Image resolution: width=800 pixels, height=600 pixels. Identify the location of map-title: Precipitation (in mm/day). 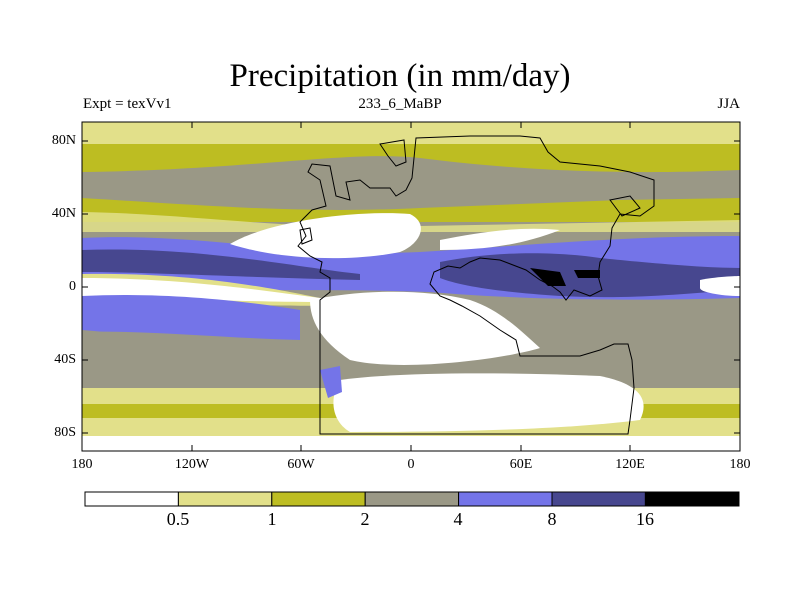
(400, 76).